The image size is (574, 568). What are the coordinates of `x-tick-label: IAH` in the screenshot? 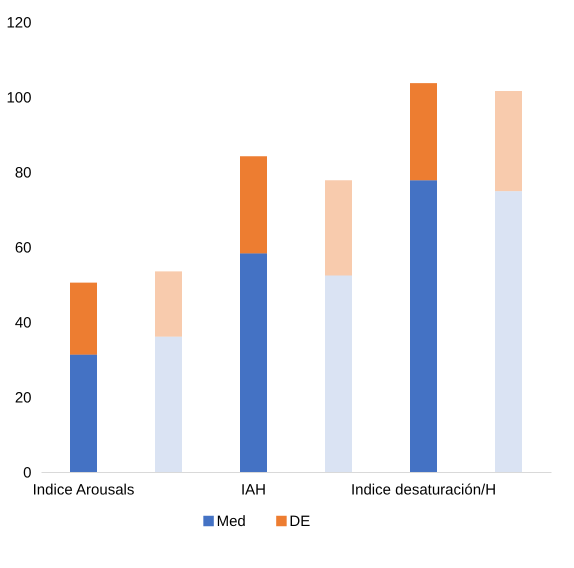 It's located at (253, 490).